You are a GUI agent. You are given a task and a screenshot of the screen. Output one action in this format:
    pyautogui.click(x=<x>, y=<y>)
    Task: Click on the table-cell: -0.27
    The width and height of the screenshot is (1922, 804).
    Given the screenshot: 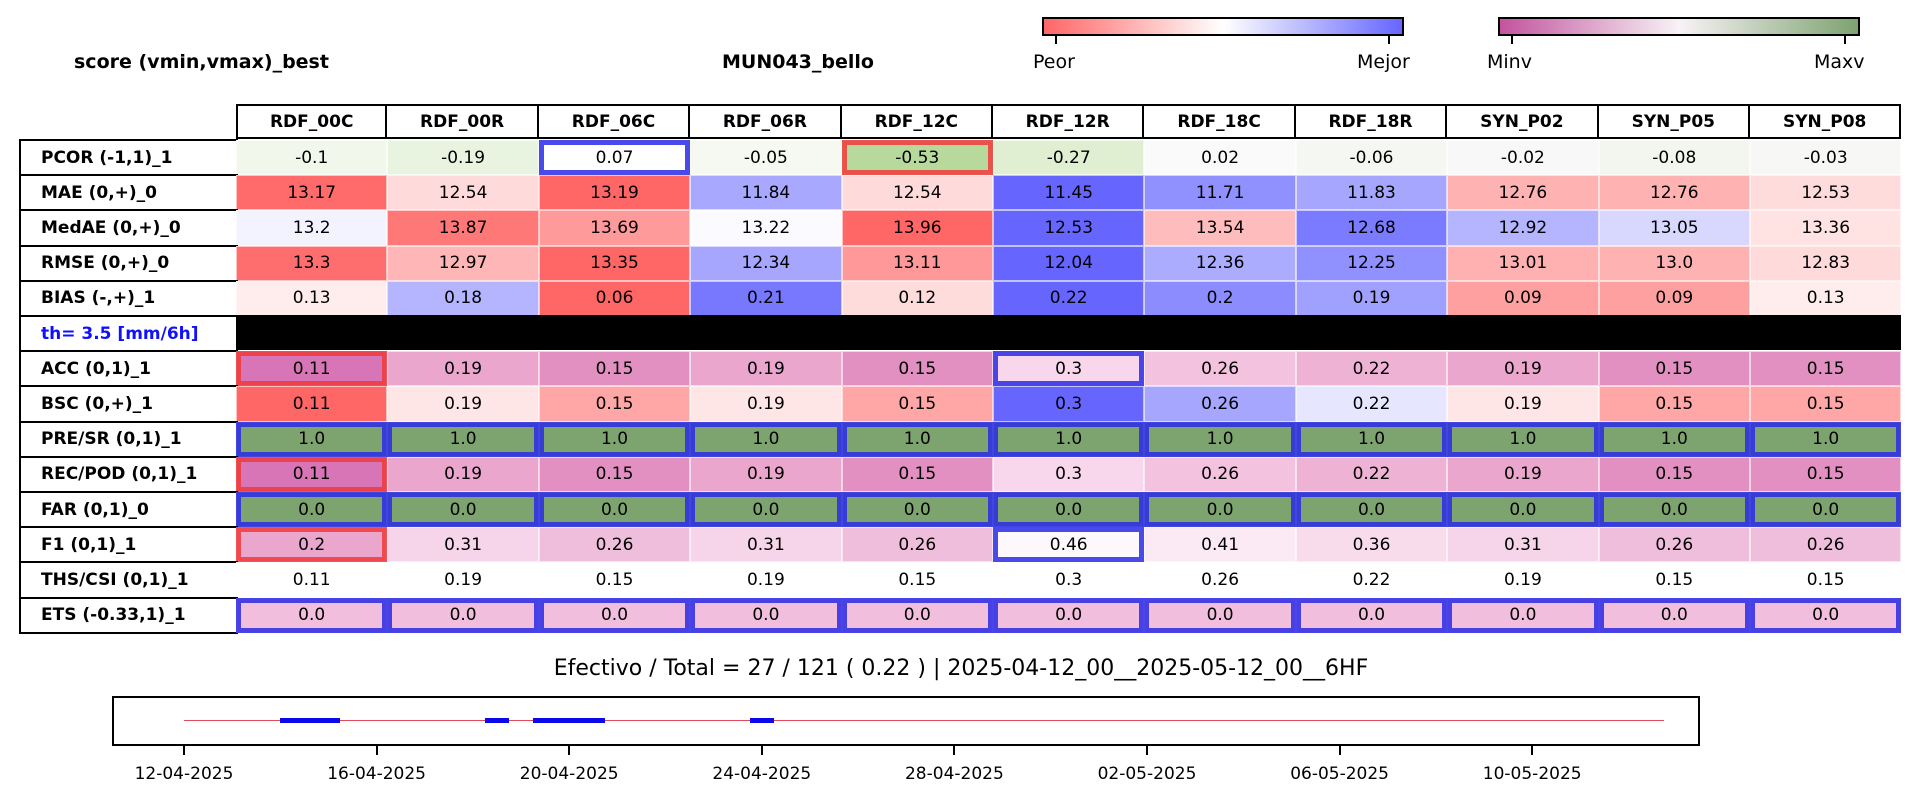 What is the action you would take?
    pyautogui.click(x=1069, y=158)
    